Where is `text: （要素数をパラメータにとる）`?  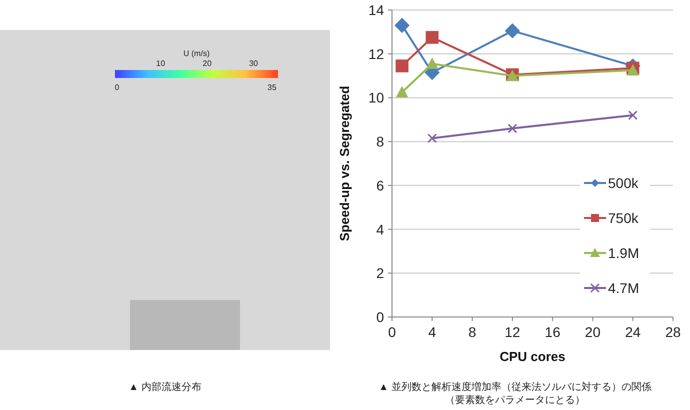 text: （要素数をパラメータにとる） is located at coordinates (515, 400).